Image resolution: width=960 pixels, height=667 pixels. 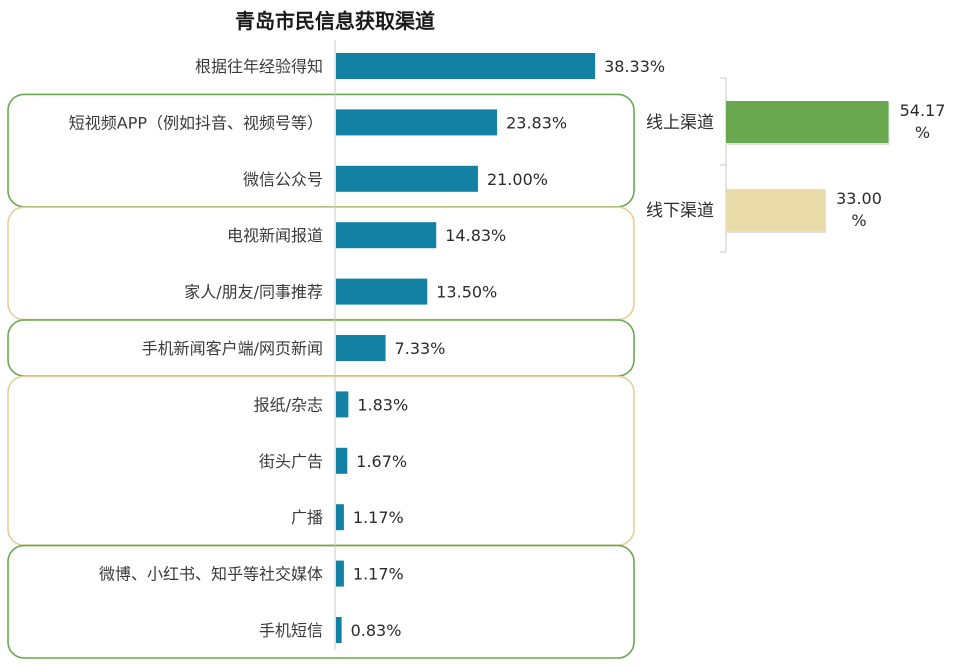 I want to click on chart-title: 青岛市民信息获取渠道, so click(x=335, y=21).